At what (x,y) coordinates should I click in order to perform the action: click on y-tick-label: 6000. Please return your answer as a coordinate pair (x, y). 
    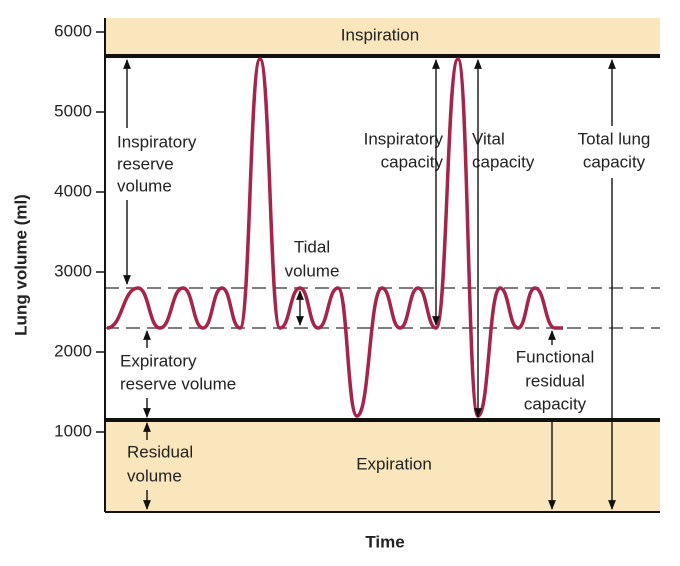
    Looking at the image, I should click on (73, 30).